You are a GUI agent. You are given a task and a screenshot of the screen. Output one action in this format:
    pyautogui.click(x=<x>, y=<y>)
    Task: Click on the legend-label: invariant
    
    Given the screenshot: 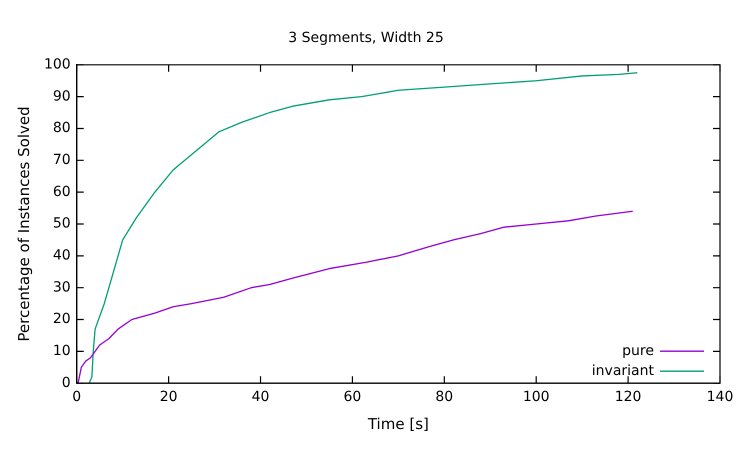 What is the action you would take?
    pyautogui.click(x=623, y=370)
    